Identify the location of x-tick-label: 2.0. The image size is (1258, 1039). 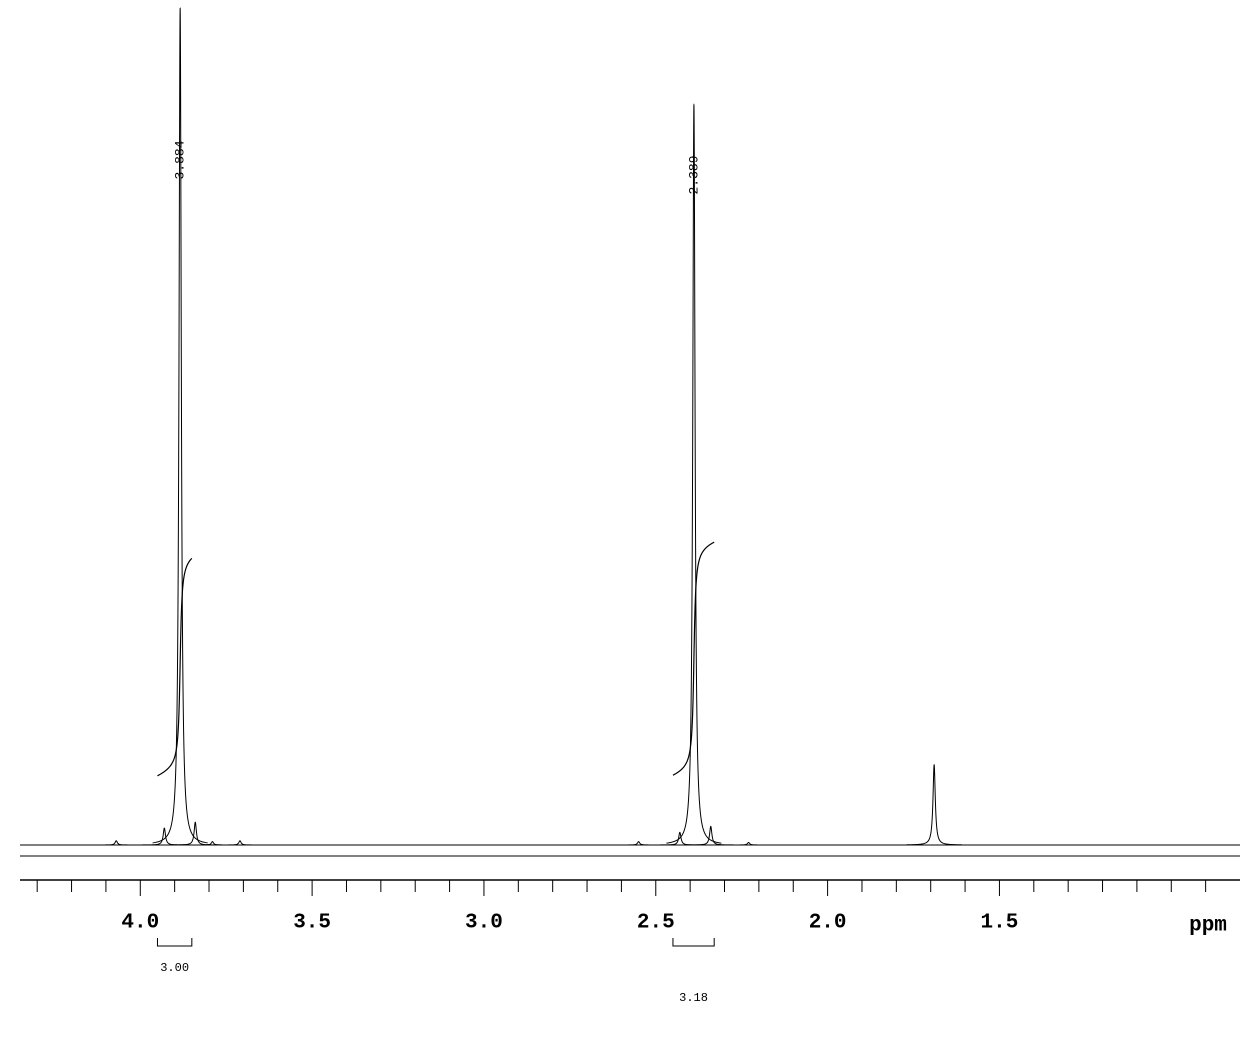
(828, 923).